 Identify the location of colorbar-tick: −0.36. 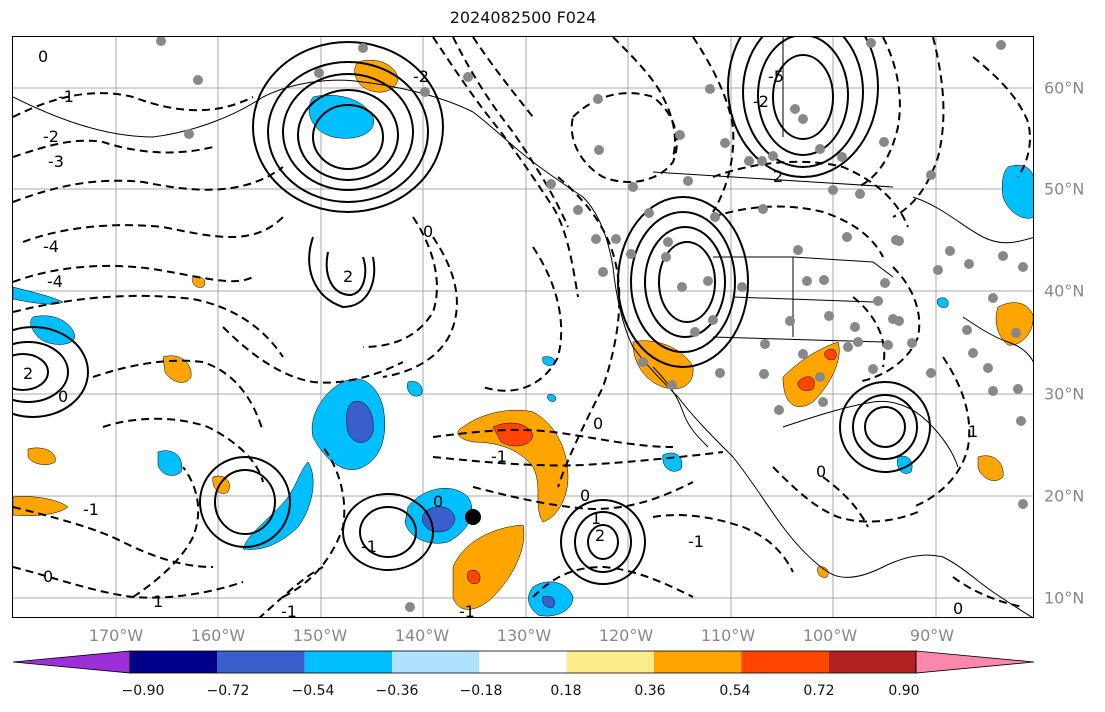
(397, 691).